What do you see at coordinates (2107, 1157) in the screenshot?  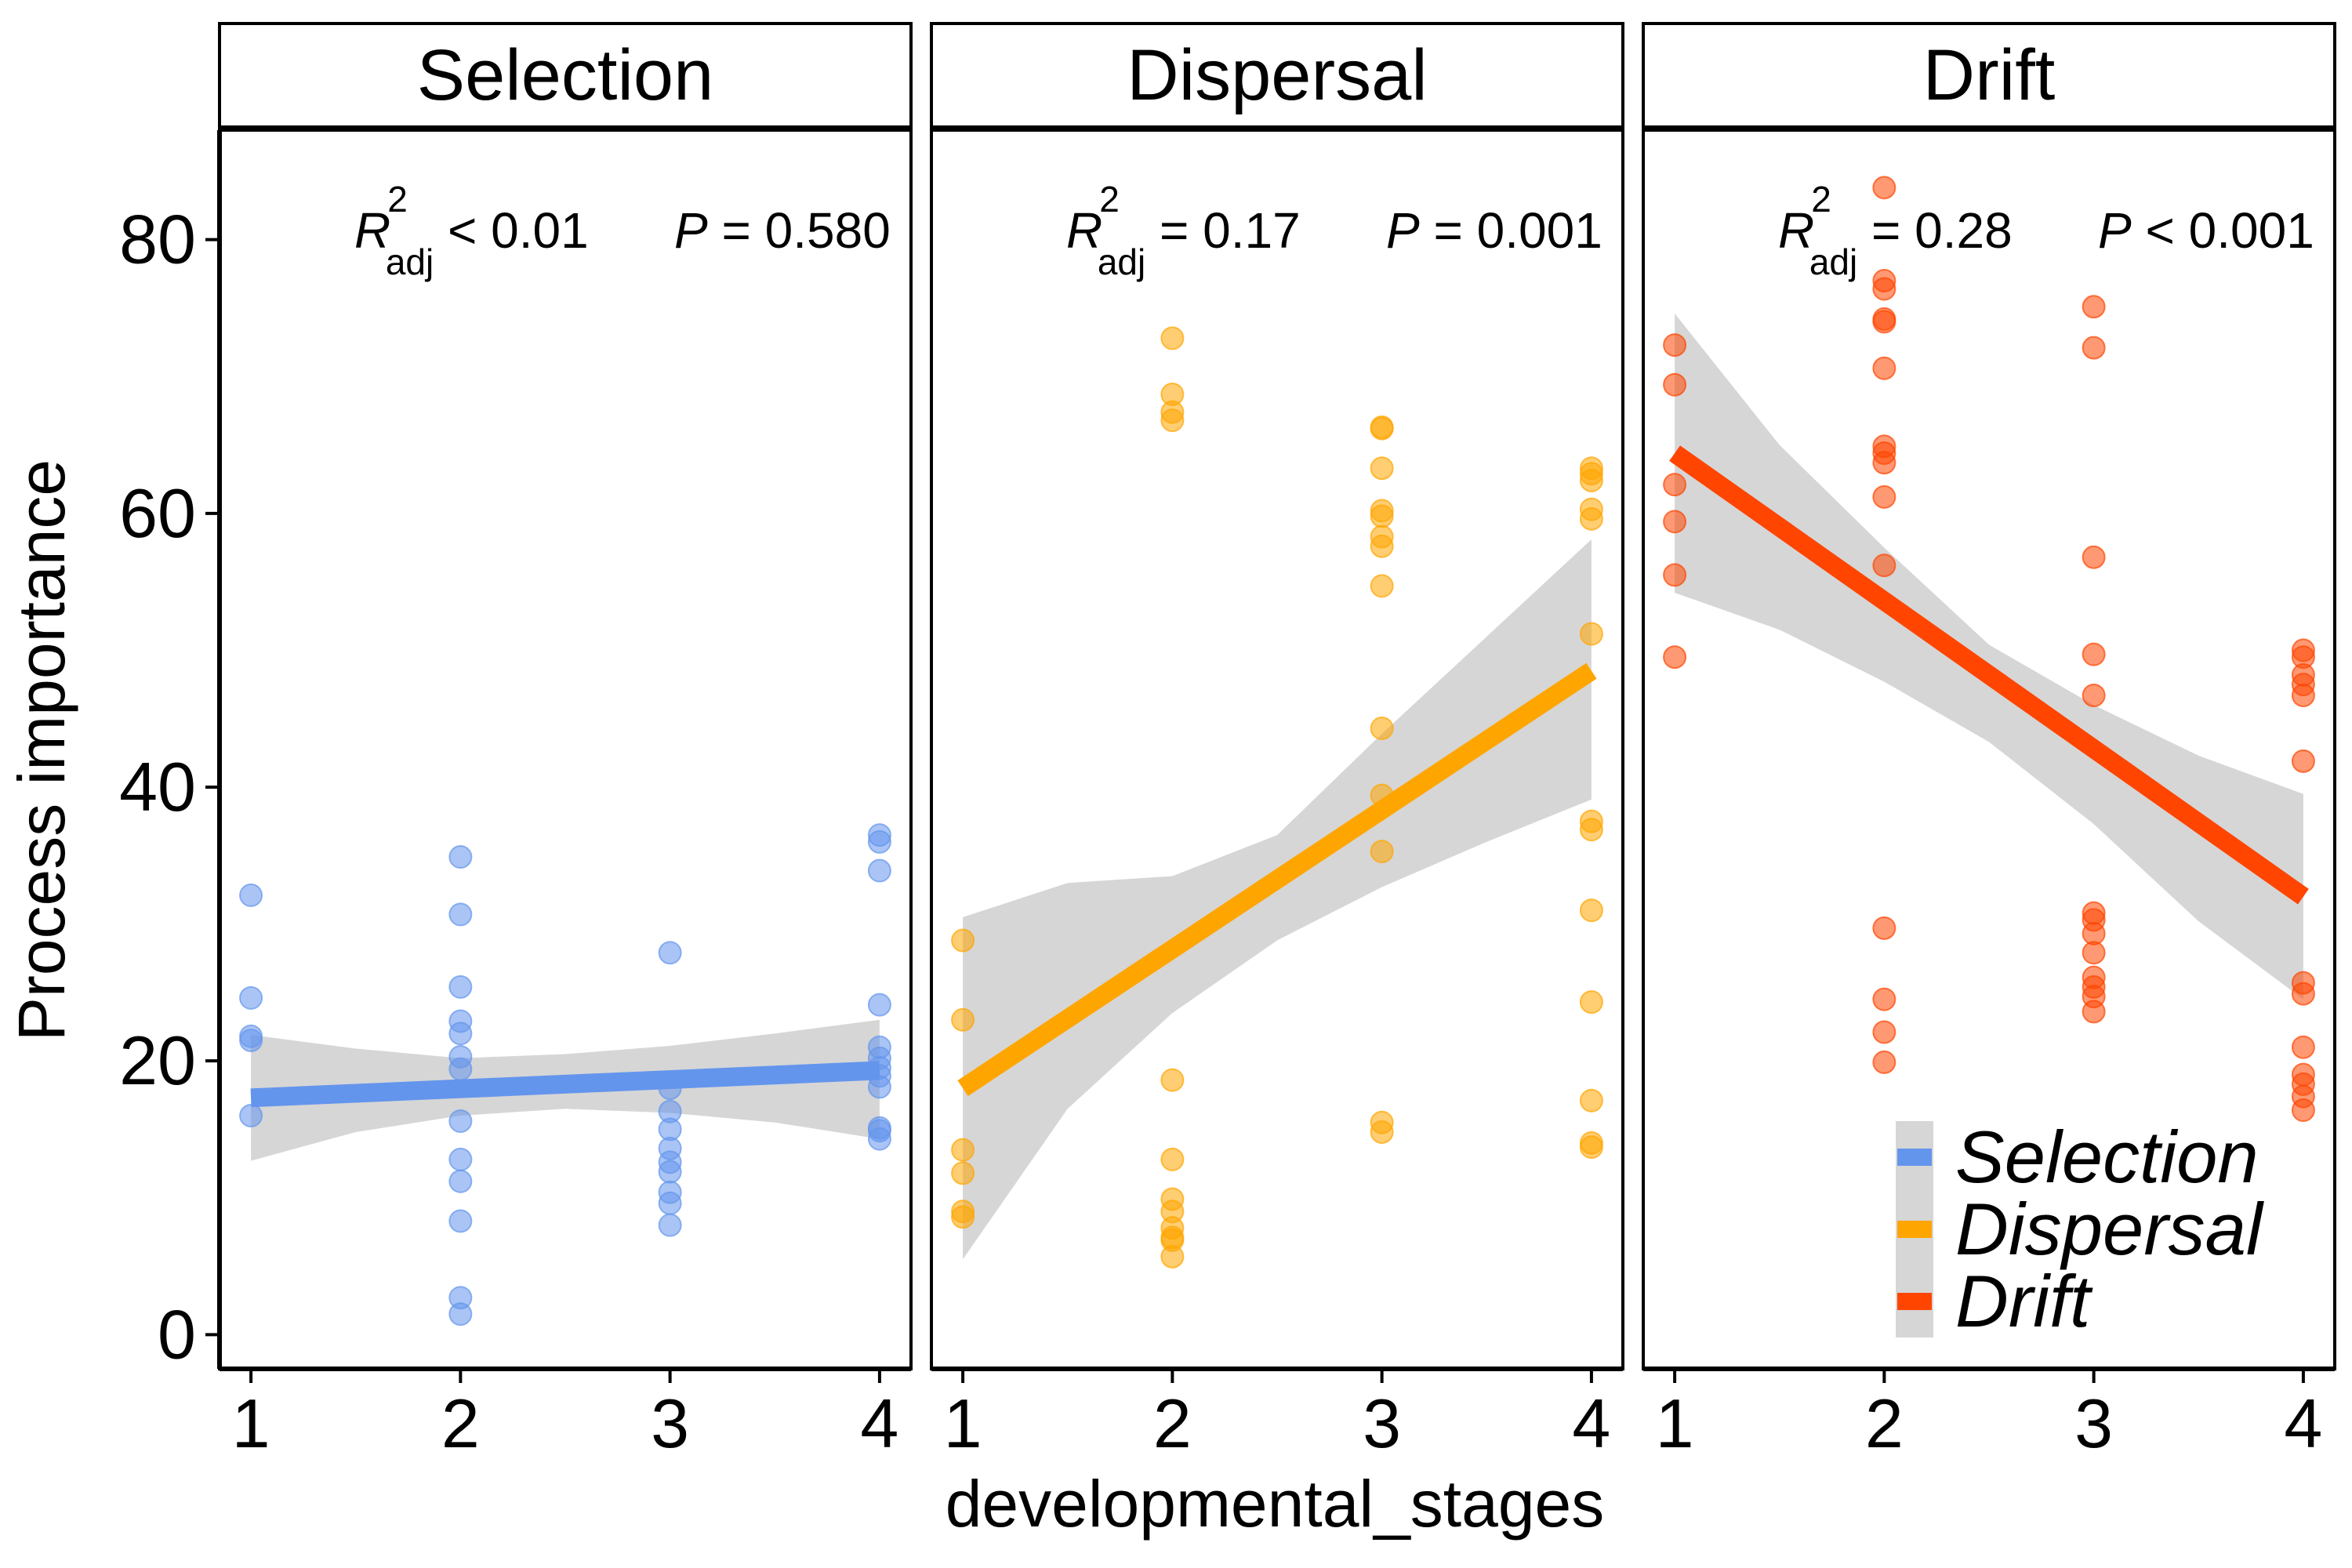 I see `legend-label: Selection` at bounding box center [2107, 1157].